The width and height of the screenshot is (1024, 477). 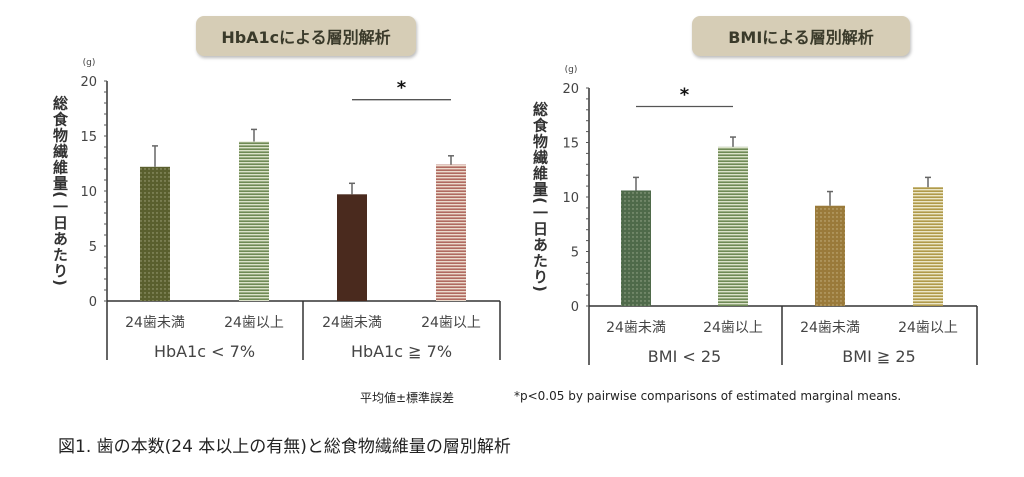 What do you see at coordinates (352, 247) in the screenshot?
I see `bar` at bounding box center [352, 247].